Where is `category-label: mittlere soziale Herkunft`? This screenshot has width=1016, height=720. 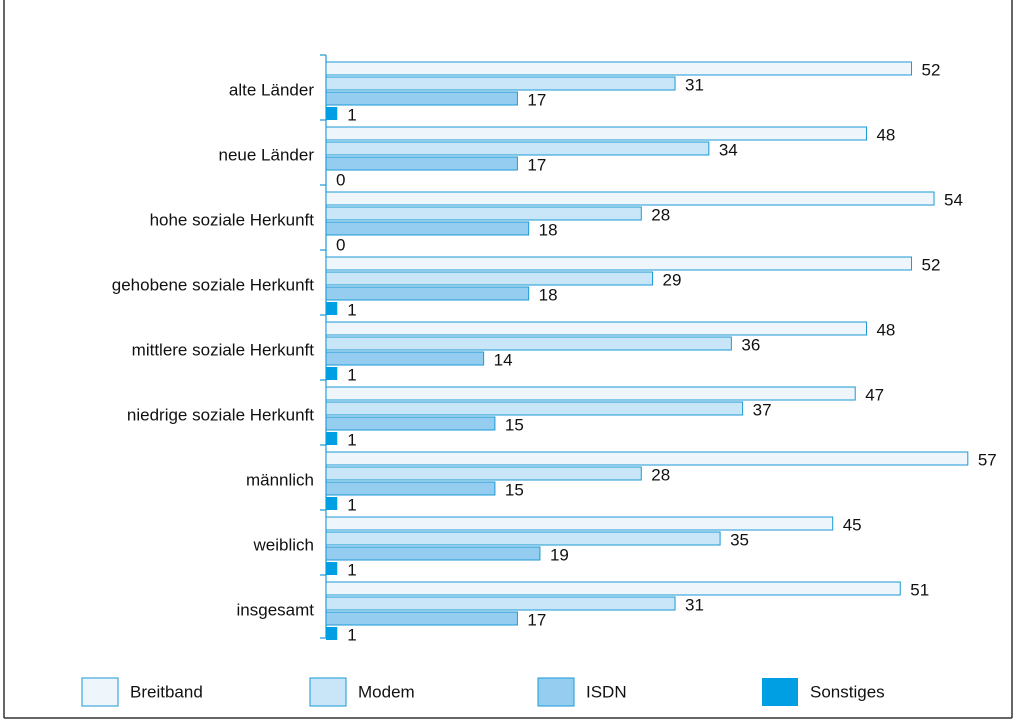
category-label: mittlere soziale Herkunft is located at coordinates (223, 349).